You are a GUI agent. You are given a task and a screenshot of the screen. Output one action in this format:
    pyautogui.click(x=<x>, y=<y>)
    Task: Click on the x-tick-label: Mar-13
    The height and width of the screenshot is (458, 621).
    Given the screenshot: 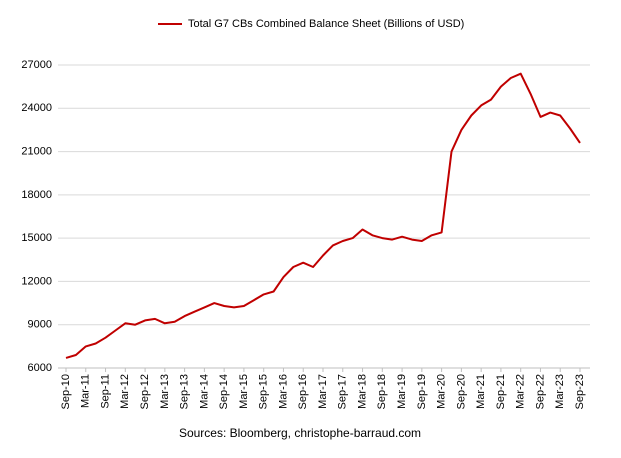 What is the action you would take?
    pyautogui.click(x=165, y=391)
    